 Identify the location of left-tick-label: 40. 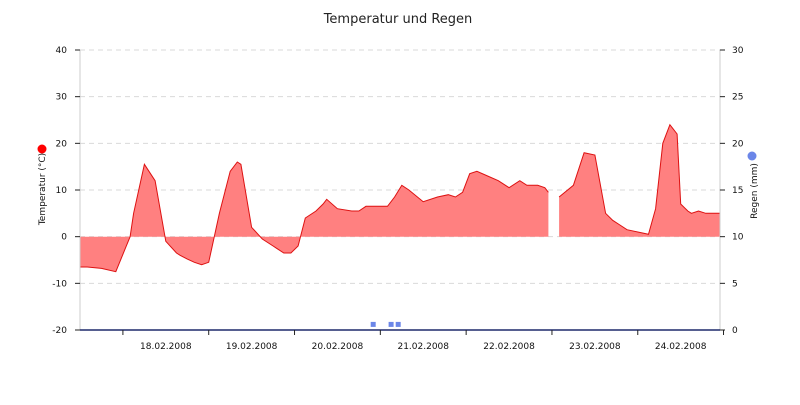
(62, 51).